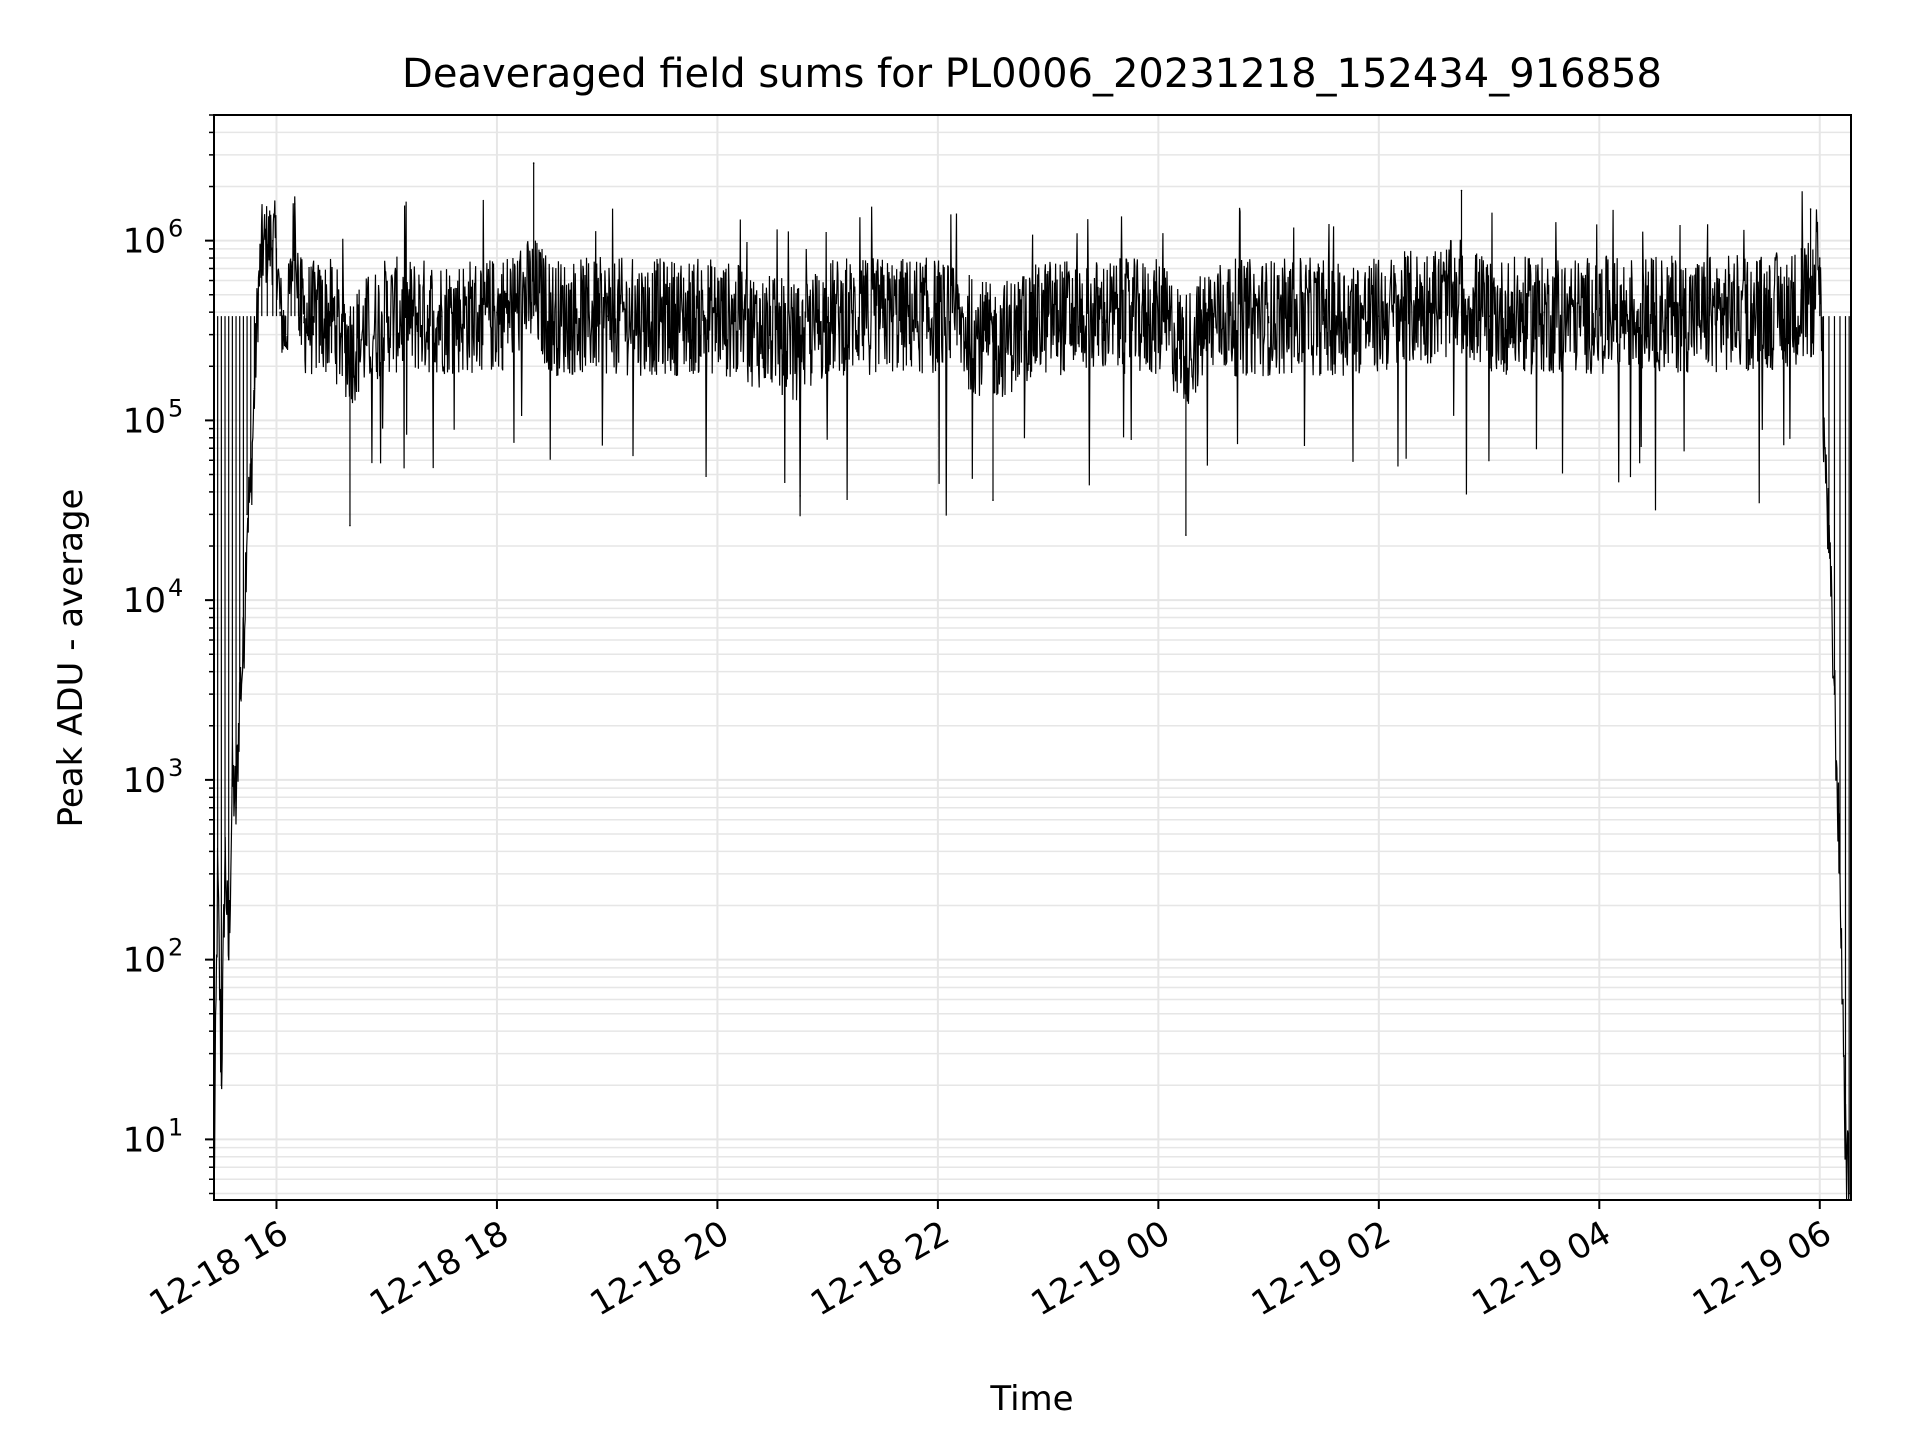 The height and width of the screenshot is (1440, 1920). What do you see at coordinates (1031, 1399) in the screenshot?
I see `x-axis-label: Time` at bounding box center [1031, 1399].